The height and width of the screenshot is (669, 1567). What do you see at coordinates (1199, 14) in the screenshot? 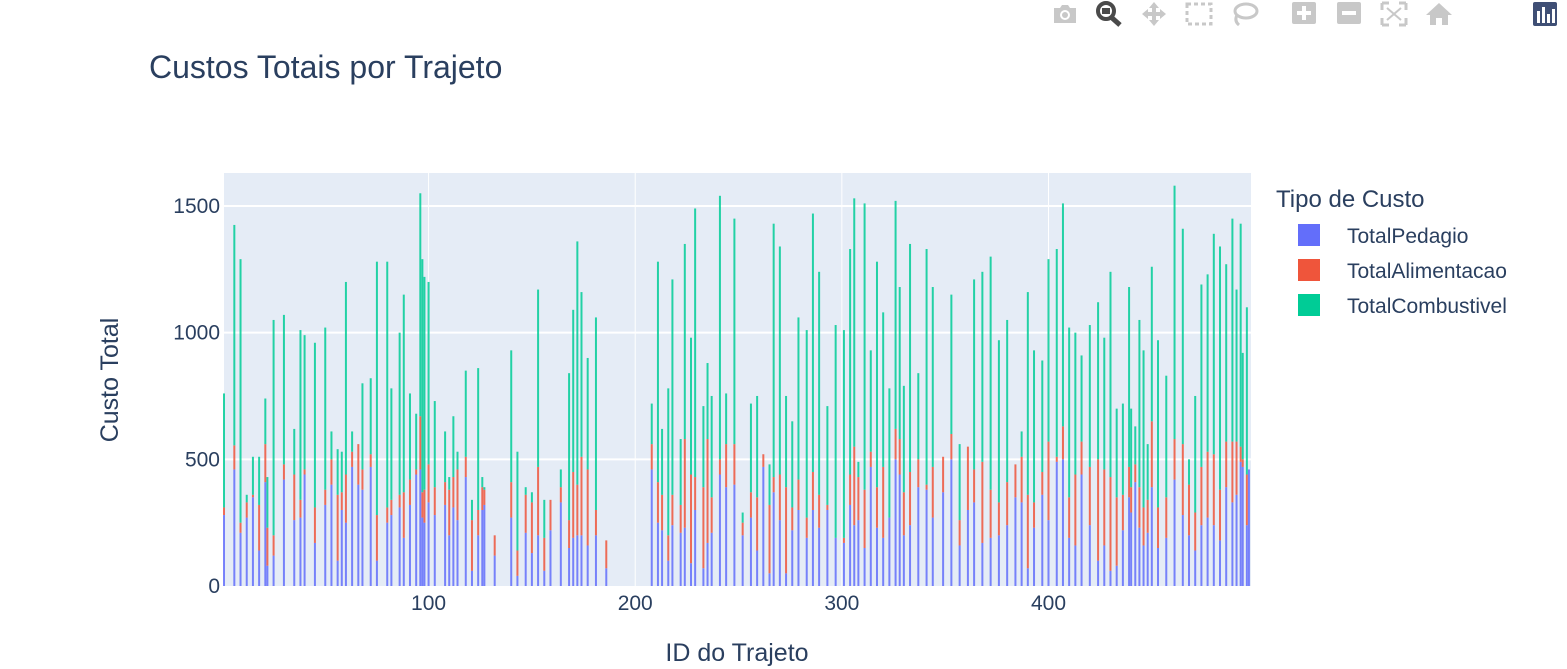
I see `box-select-icon` at bounding box center [1199, 14].